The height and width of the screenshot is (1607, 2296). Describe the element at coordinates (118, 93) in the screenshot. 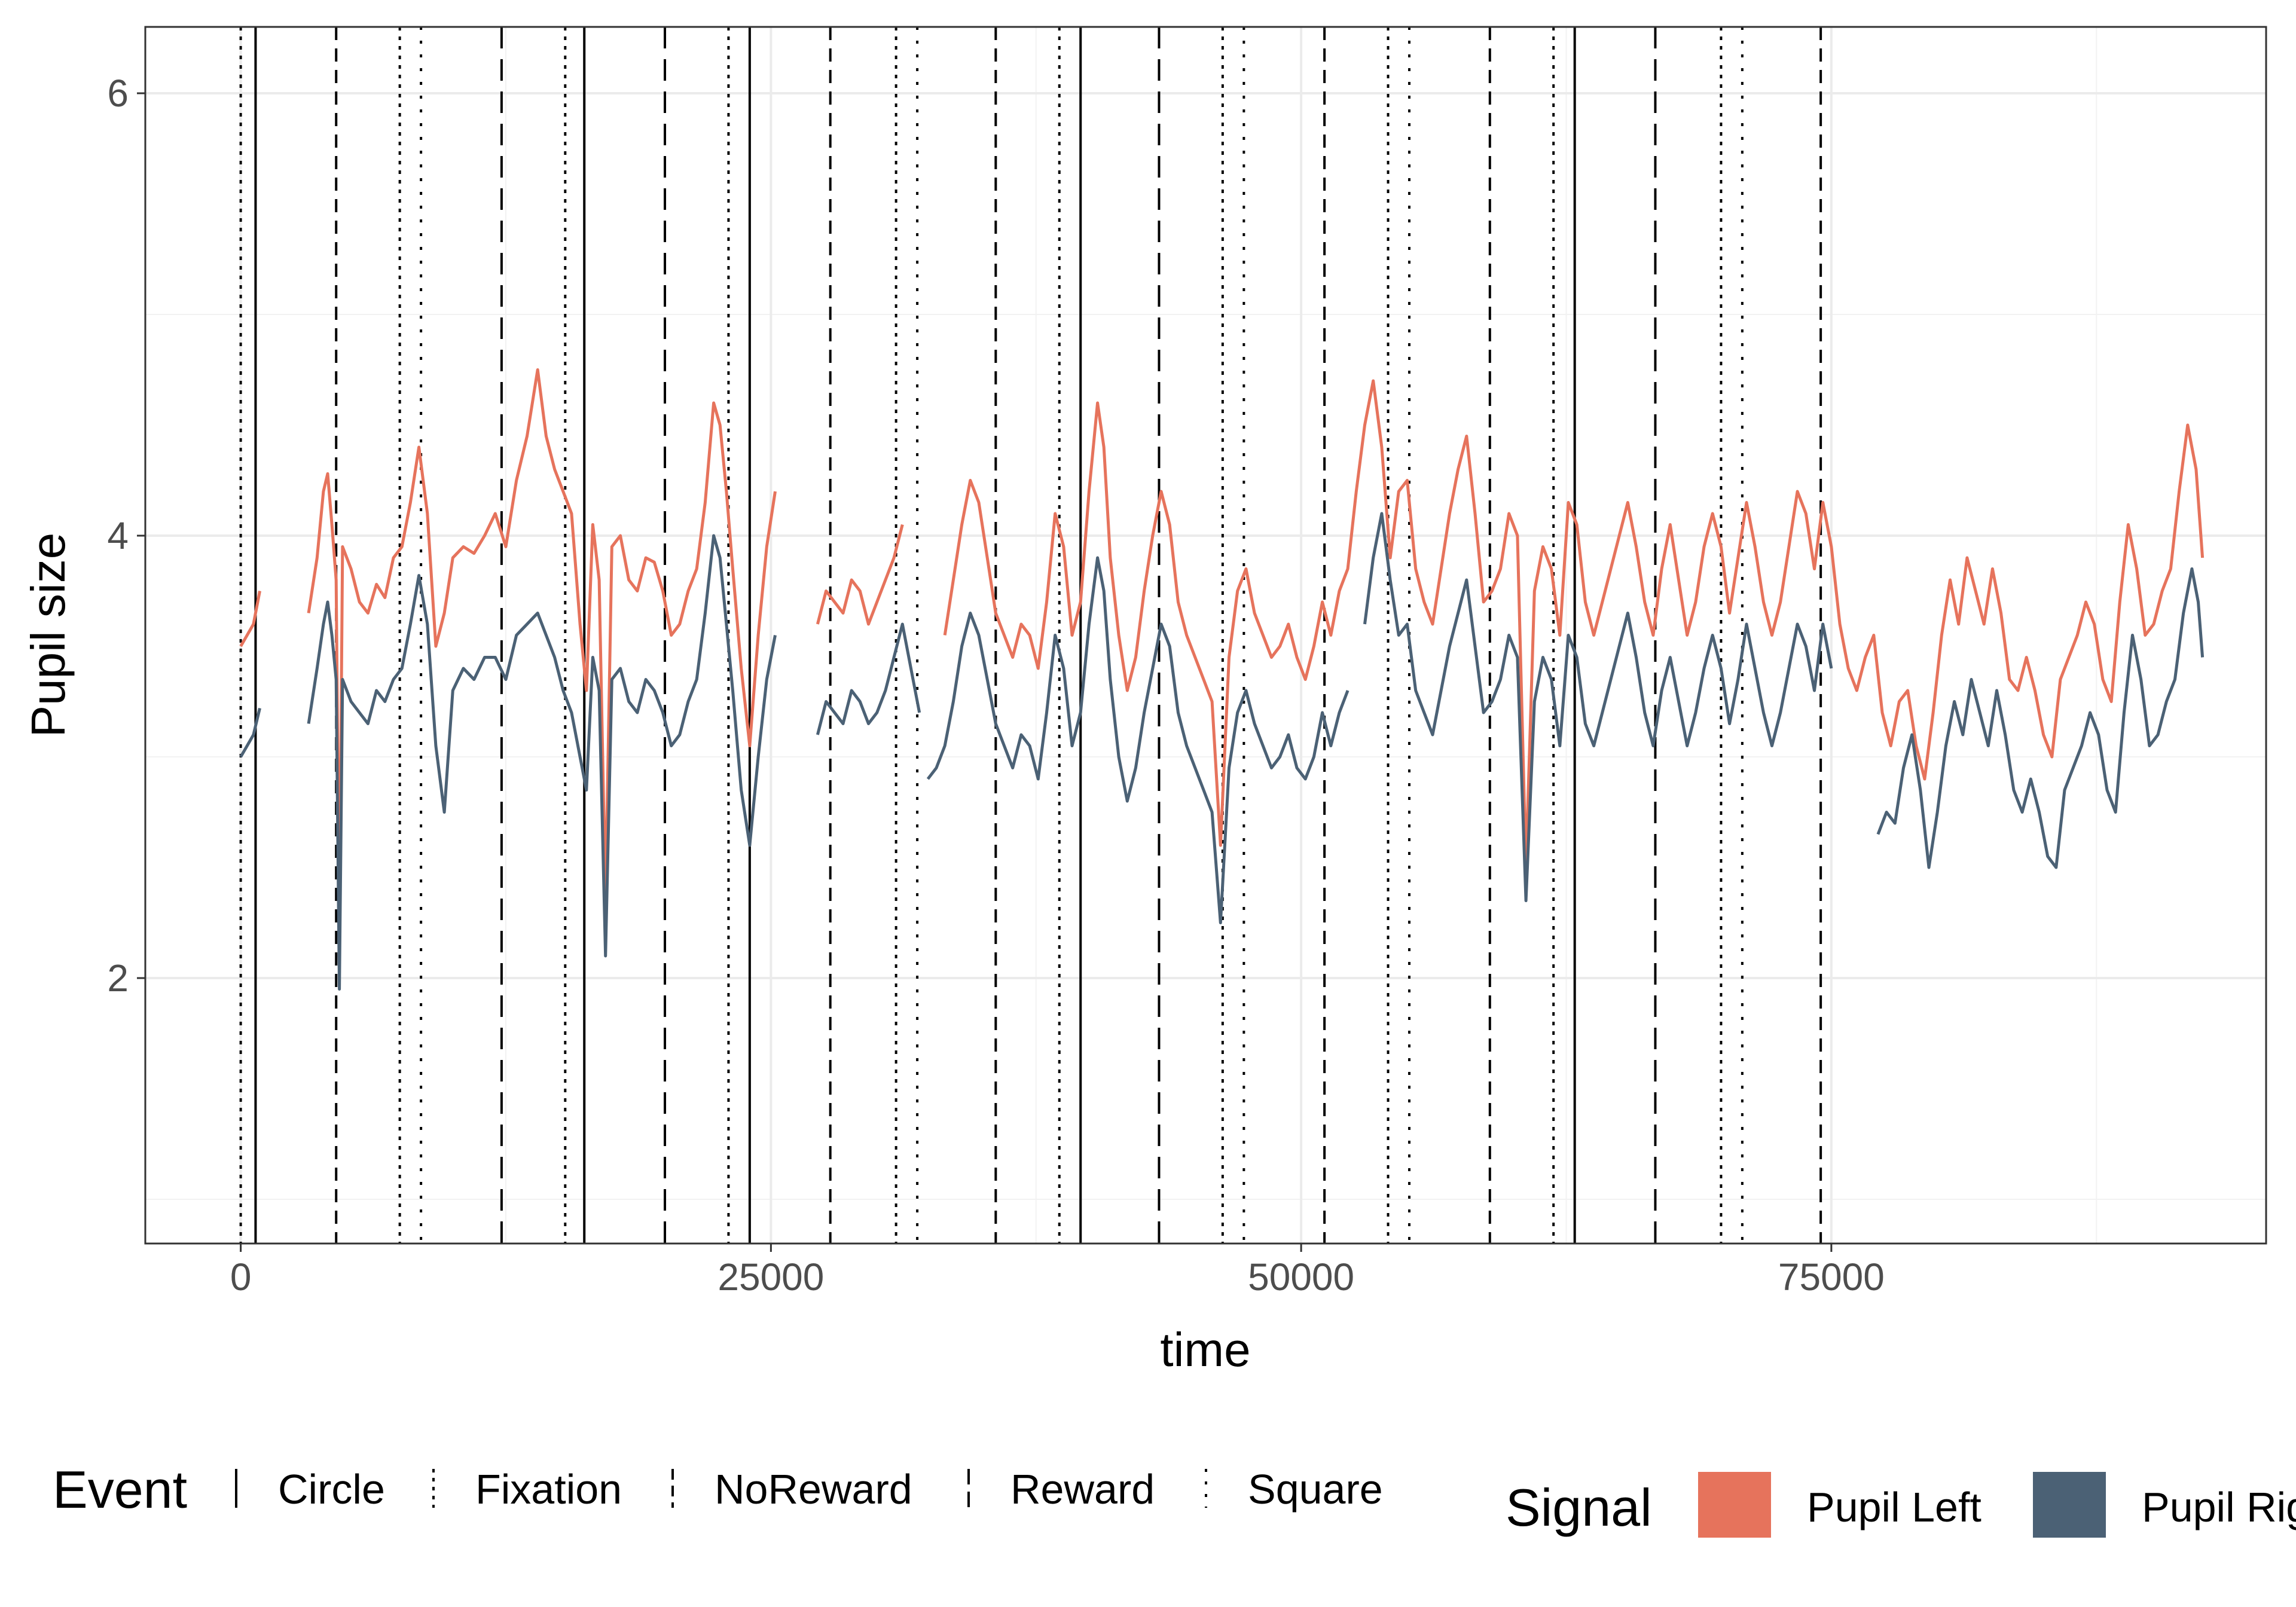

I see `y-tick-label: 6` at that location.